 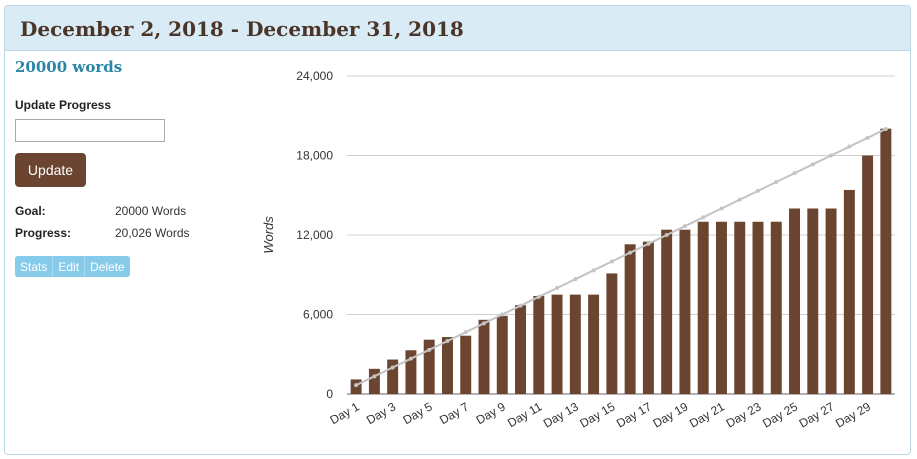 What do you see at coordinates (30, 211) in the screenshot?
I see `goal-key: Goal:` at bounding box center [30, 211].